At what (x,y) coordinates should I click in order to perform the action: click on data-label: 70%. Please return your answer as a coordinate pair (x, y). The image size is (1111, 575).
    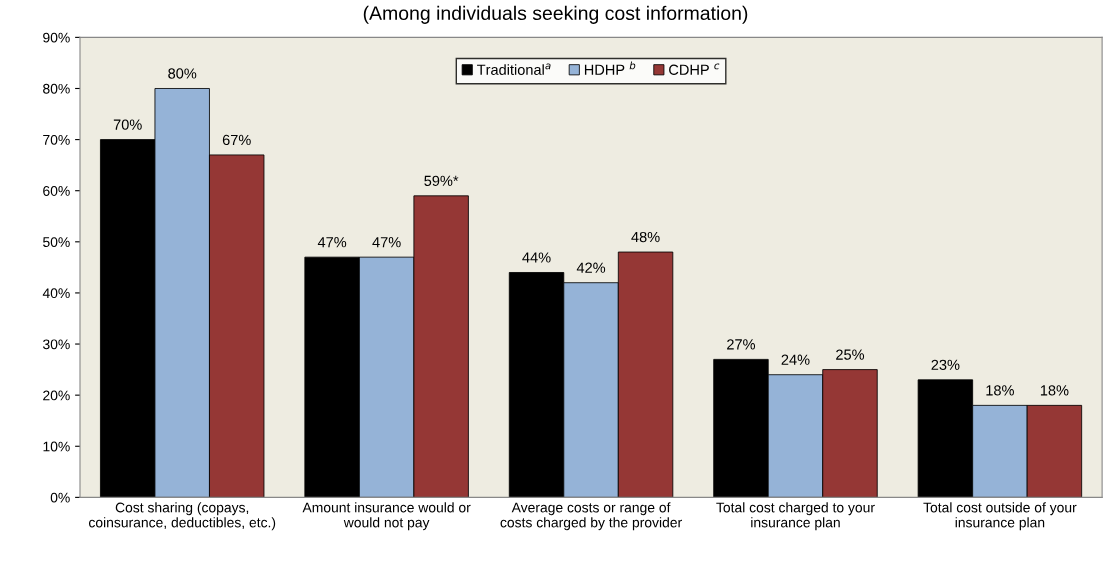
    Looking at the image, I should click on (127, 124).